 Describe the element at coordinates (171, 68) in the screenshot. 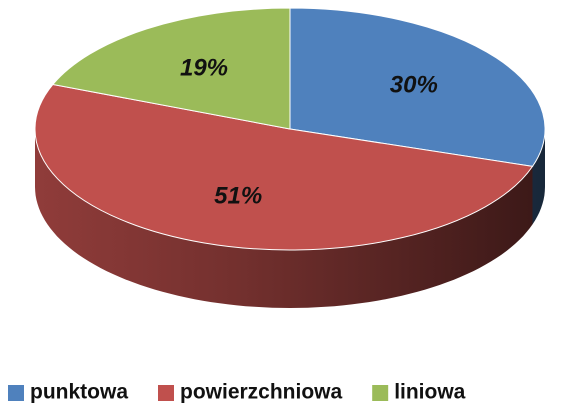

I see `pie-slice` at that location.